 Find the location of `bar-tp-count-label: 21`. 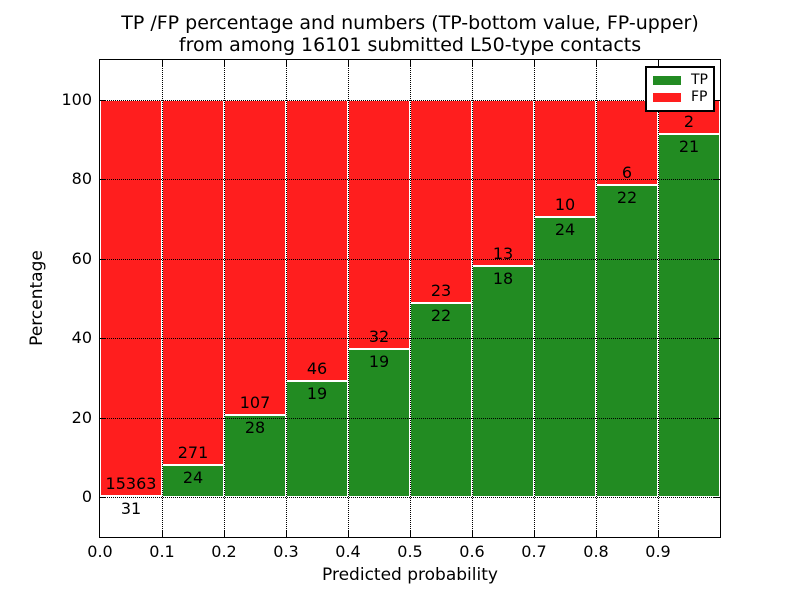

bar-tp-count-label: 21 is located at coordinates (689, 147).